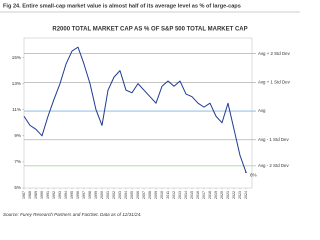 This screenshot has height=240, width=320. I want to click on x-tick-label: 2002, so click(114, 195).